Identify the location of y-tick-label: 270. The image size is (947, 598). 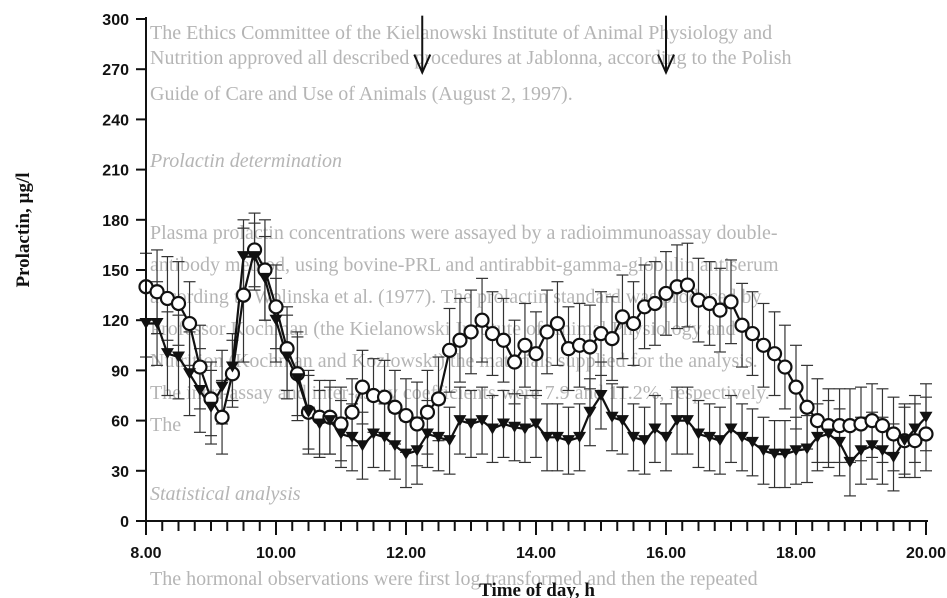
(115, 70).